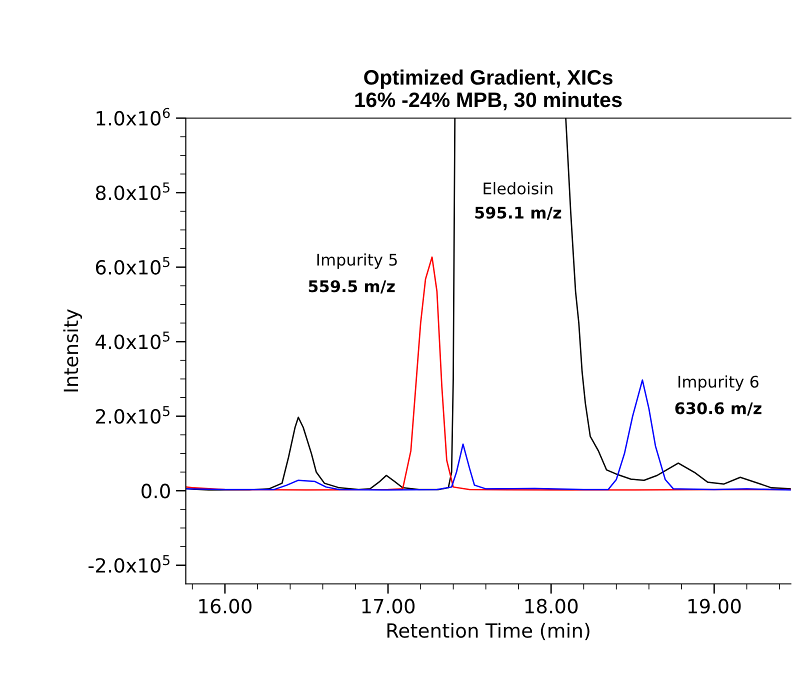 The image size is (794, 675). I want to click on chart-title: Optimized Gradient, XICs 16% -24% MPB, 30 minutes, so click(488, 89).